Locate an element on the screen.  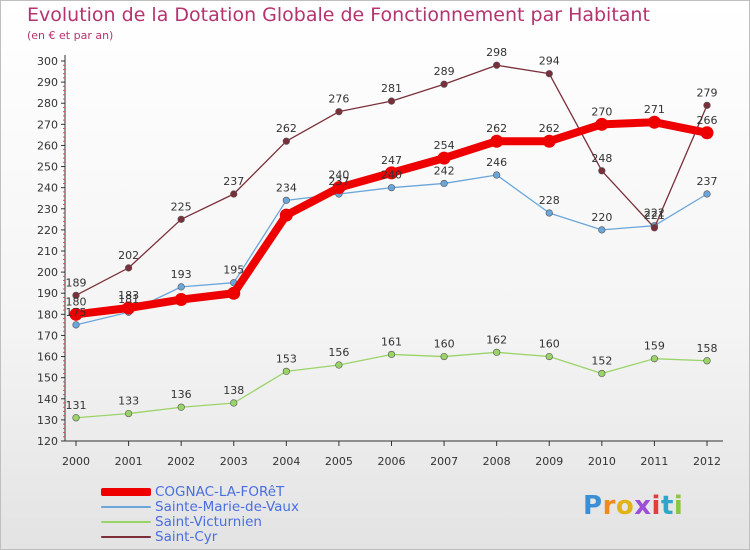
data-label-saint-victurnien: 138 is located at coordinates (233, 390).